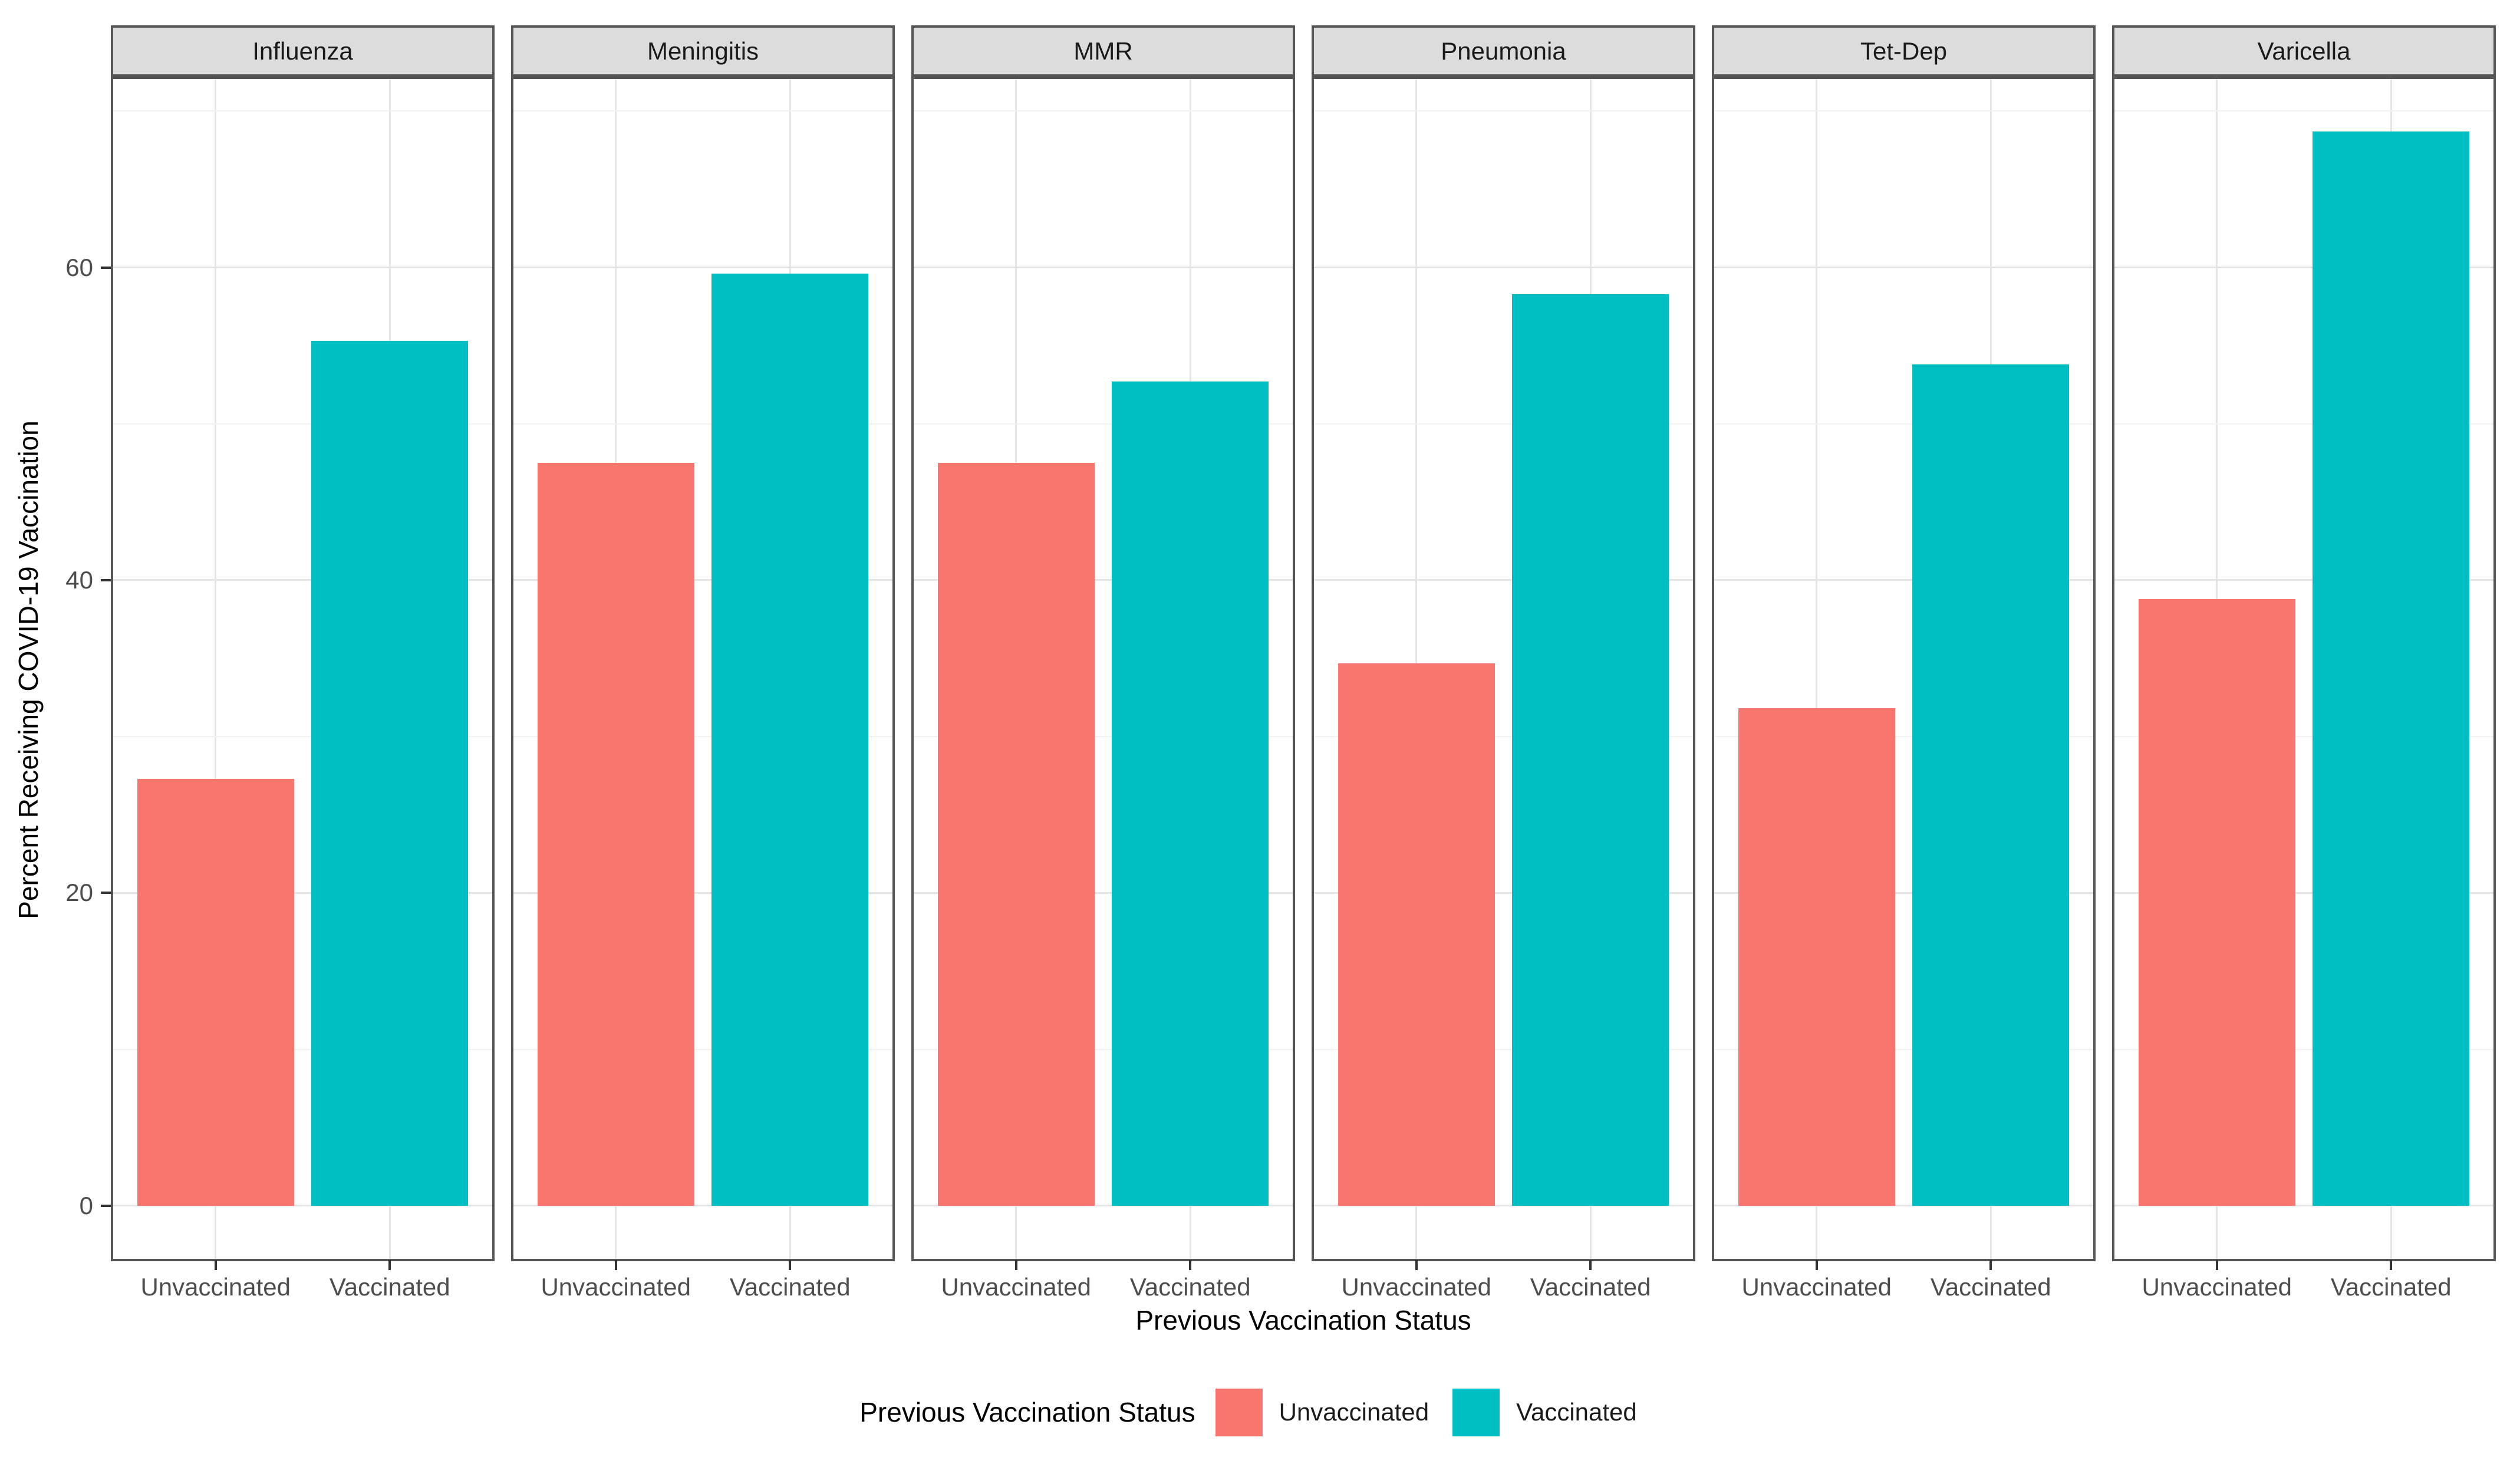  Describe the element at coordinates (1416, 934) in the screenshot. I see `bar-pneumonia-unvaccinated` at that location.